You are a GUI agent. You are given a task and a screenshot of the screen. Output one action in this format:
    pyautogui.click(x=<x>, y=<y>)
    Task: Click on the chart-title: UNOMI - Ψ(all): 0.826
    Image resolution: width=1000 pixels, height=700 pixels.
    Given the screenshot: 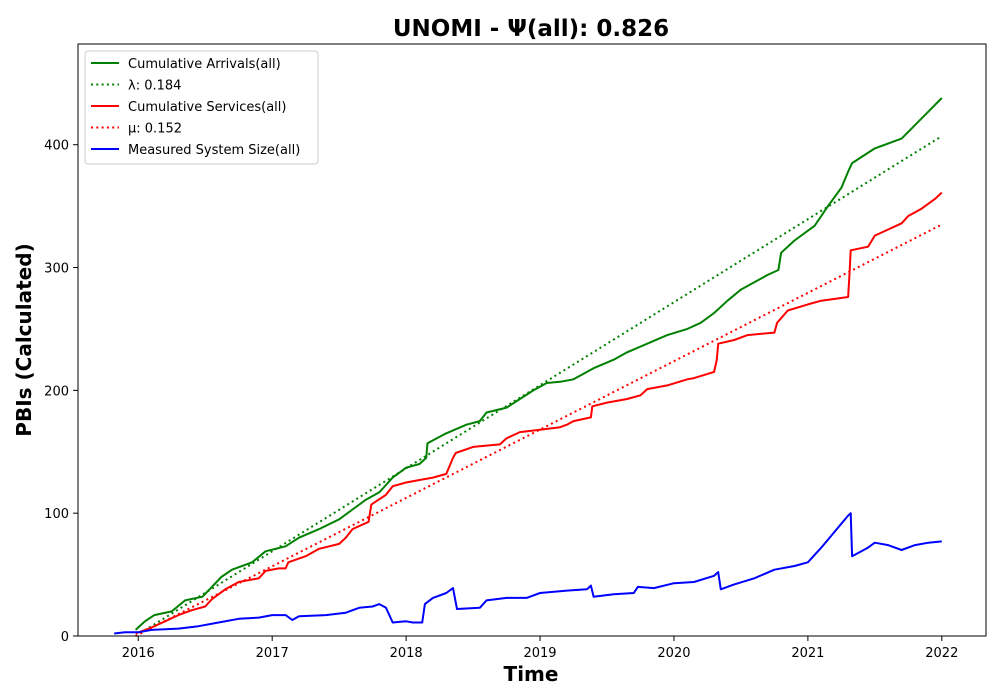 What is the action you would take?
    pyautogui.click(x=531, y=29)
    